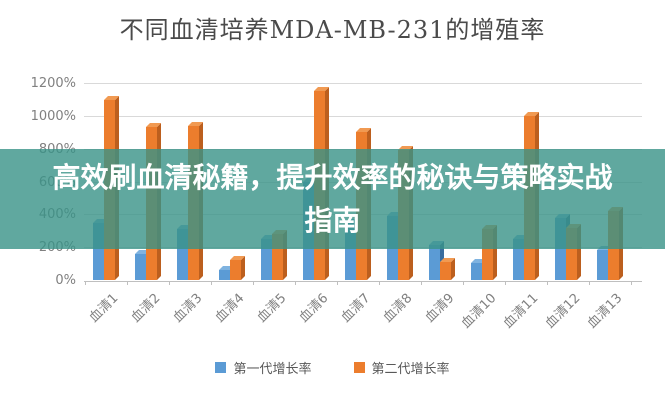  Describe the element at coordinates (571, 254) in the screenshot. I see `bar-第二代增长率-血清12` at that location.